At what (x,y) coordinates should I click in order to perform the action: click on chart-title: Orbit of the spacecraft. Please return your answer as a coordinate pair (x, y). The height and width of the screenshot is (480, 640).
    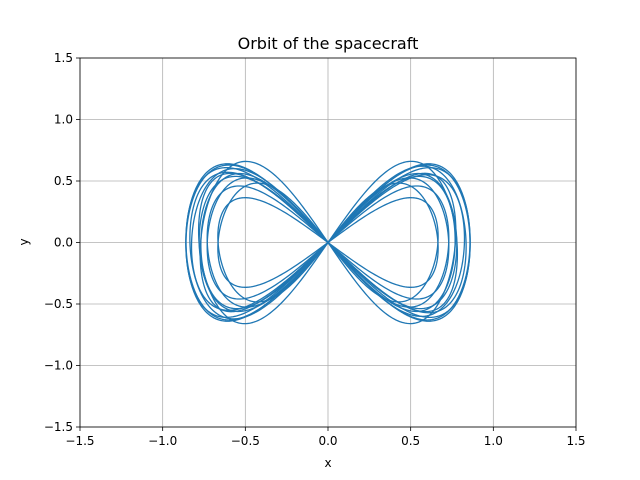
    Looking at the image, I should click on (328, 43).